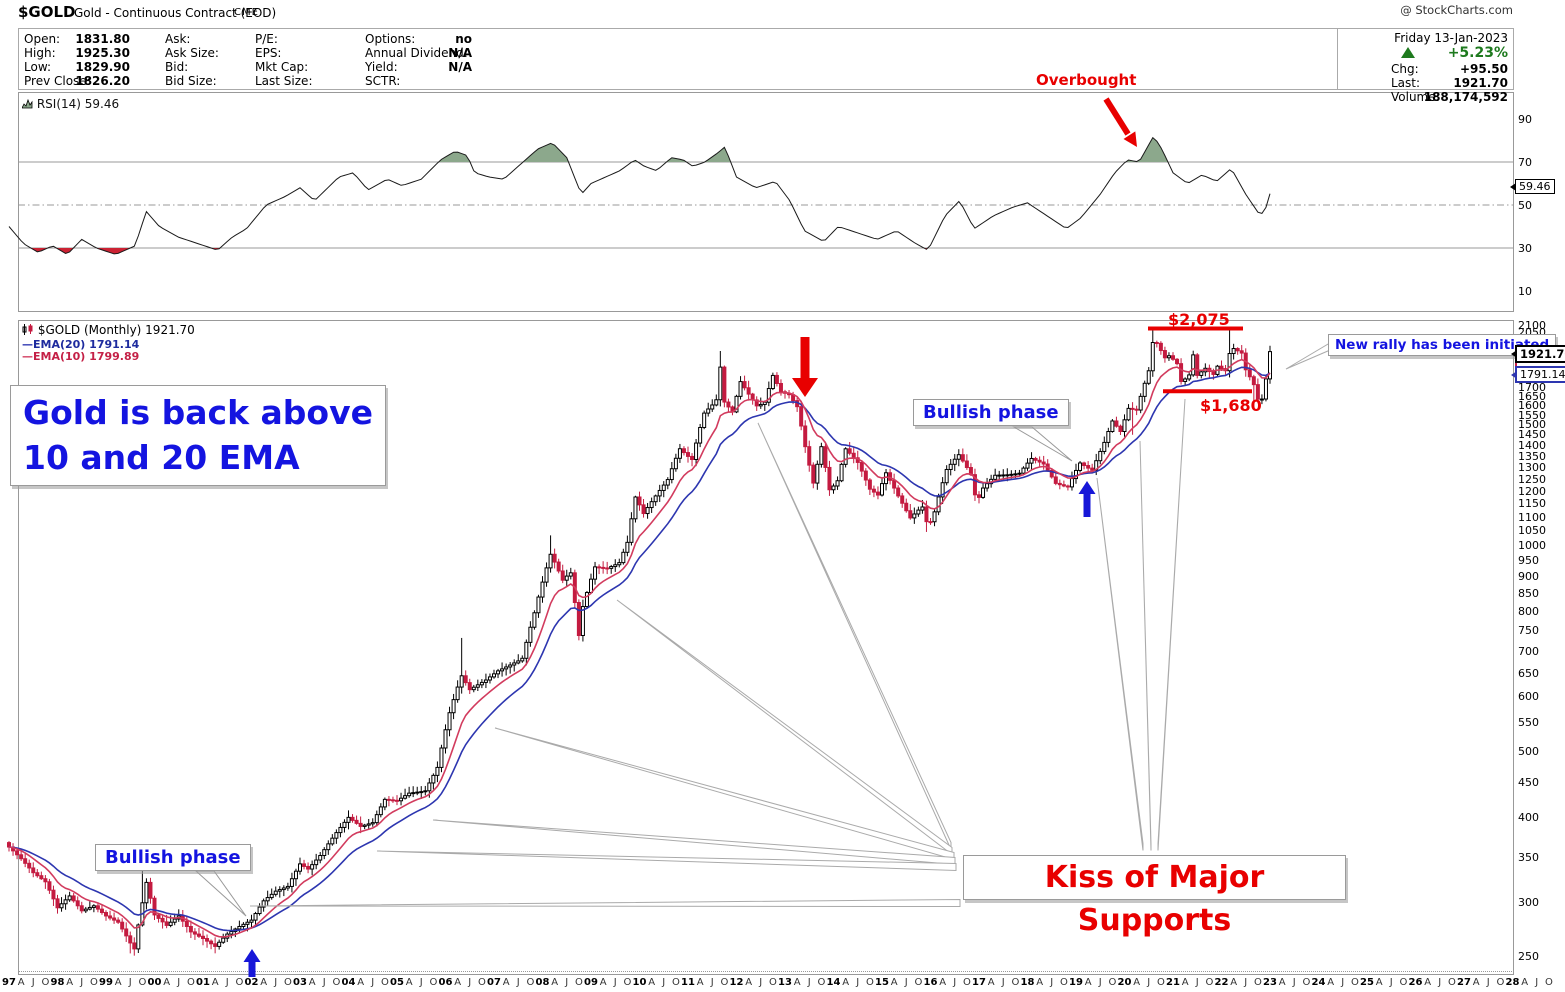 This screenshot has height=992, width=1565. Describe the element at coordinates (178, 39) in the screenshot. I see `info-label: Ask:` at that location.